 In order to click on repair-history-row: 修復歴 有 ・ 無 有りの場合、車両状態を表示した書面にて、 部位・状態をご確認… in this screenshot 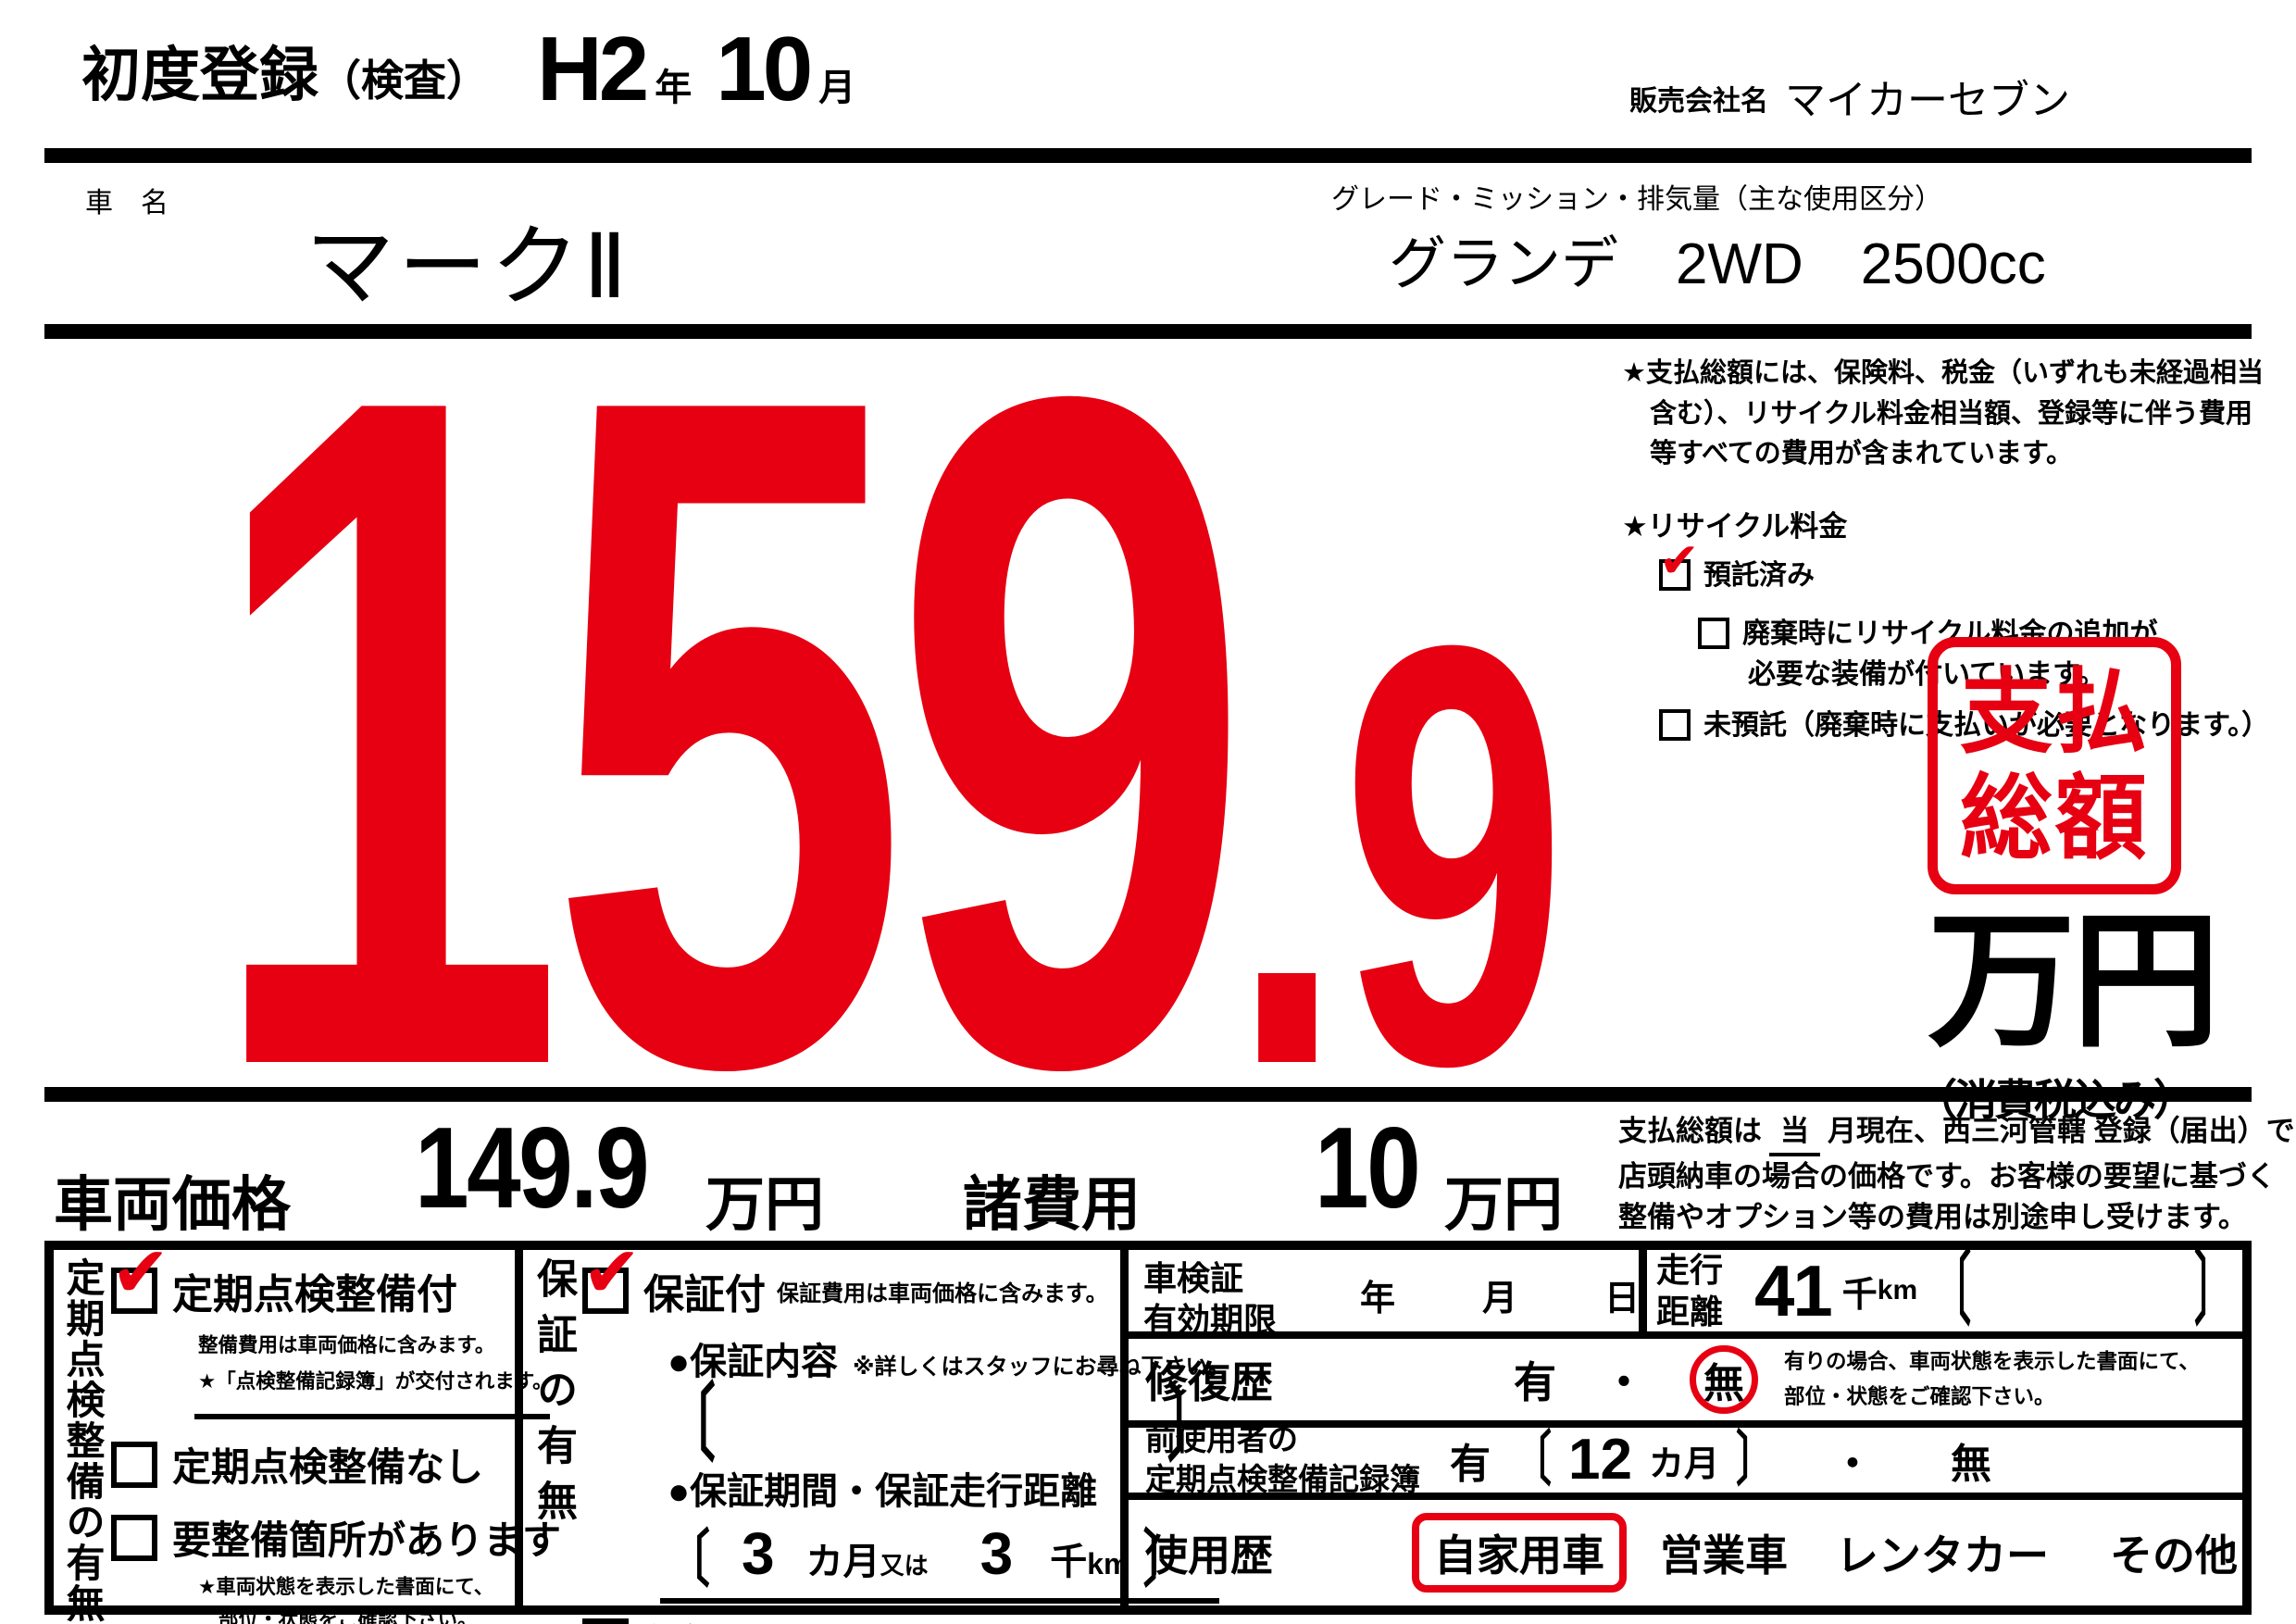, I will do `click(1685, 1383)`.